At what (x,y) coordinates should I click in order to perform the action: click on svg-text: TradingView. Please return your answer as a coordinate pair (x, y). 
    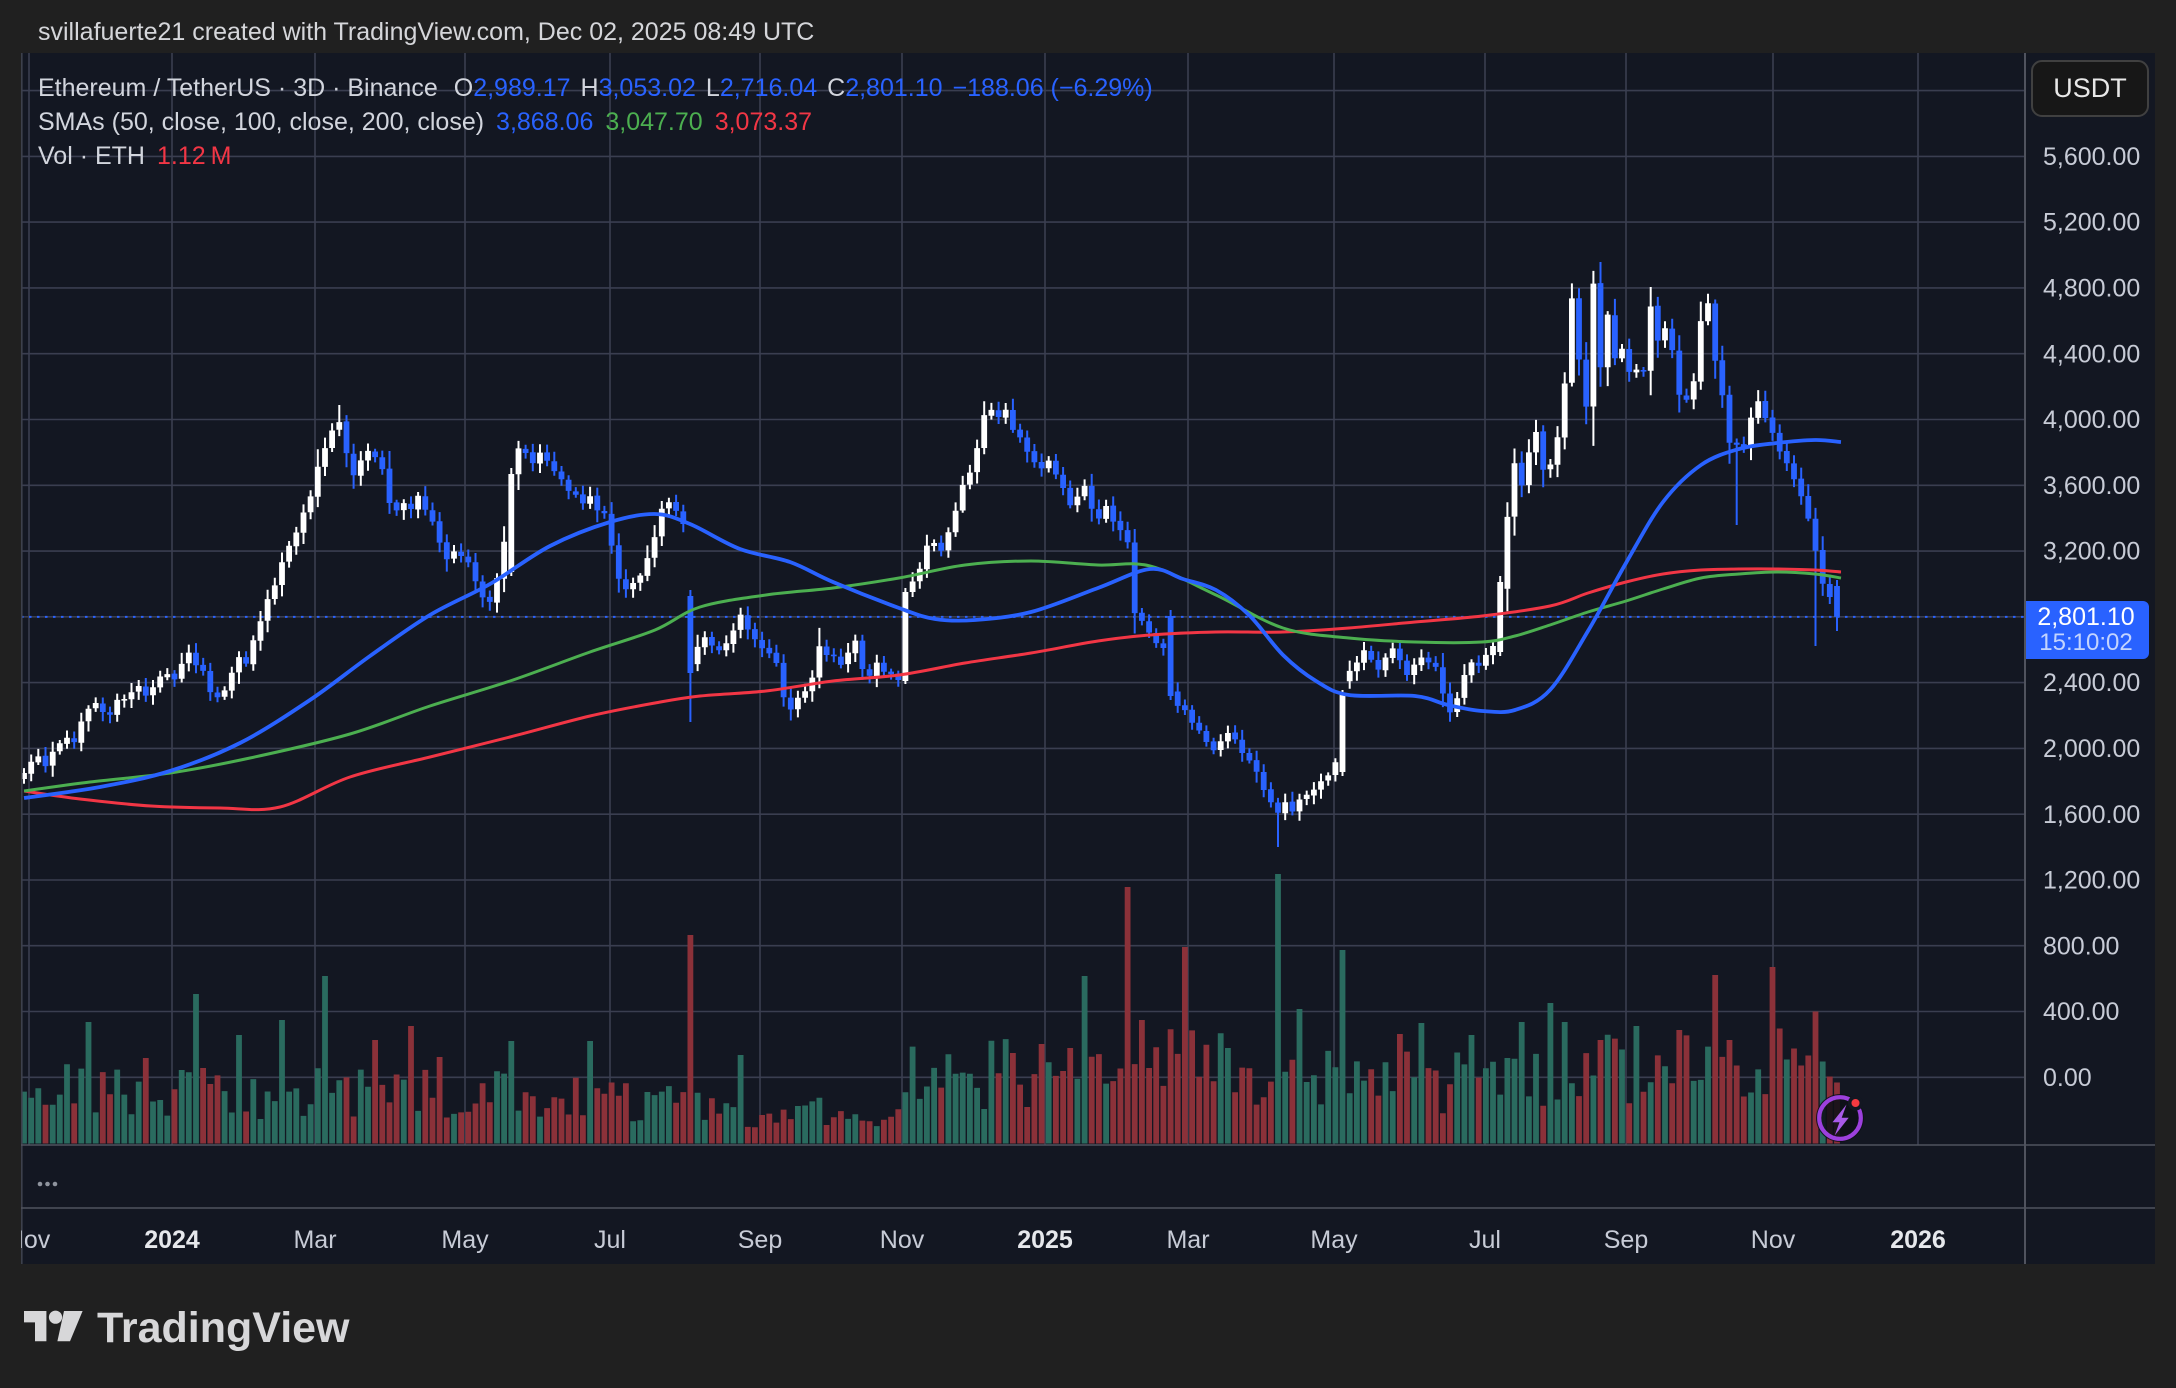
    Looking at the image, I should click on (223, 1328).